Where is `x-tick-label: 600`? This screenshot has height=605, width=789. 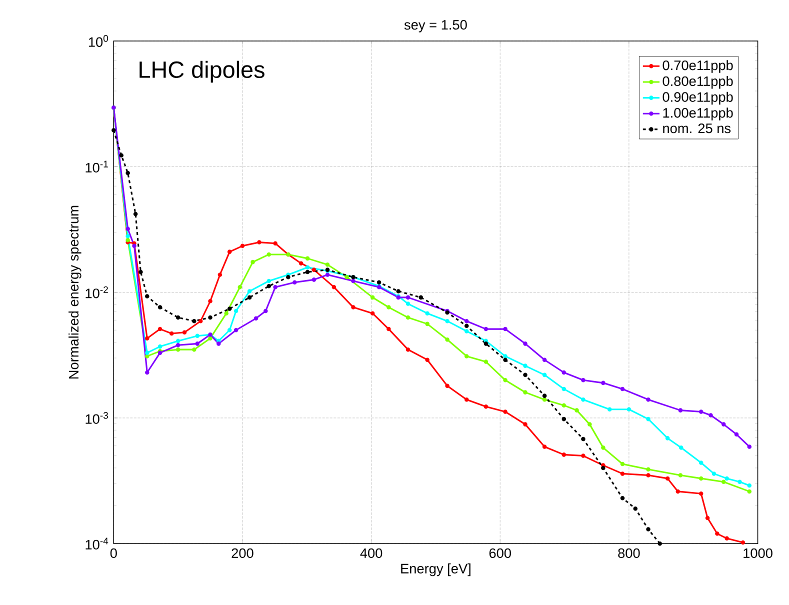 x-tick-label: 600 is located at coordinates (500, 553).